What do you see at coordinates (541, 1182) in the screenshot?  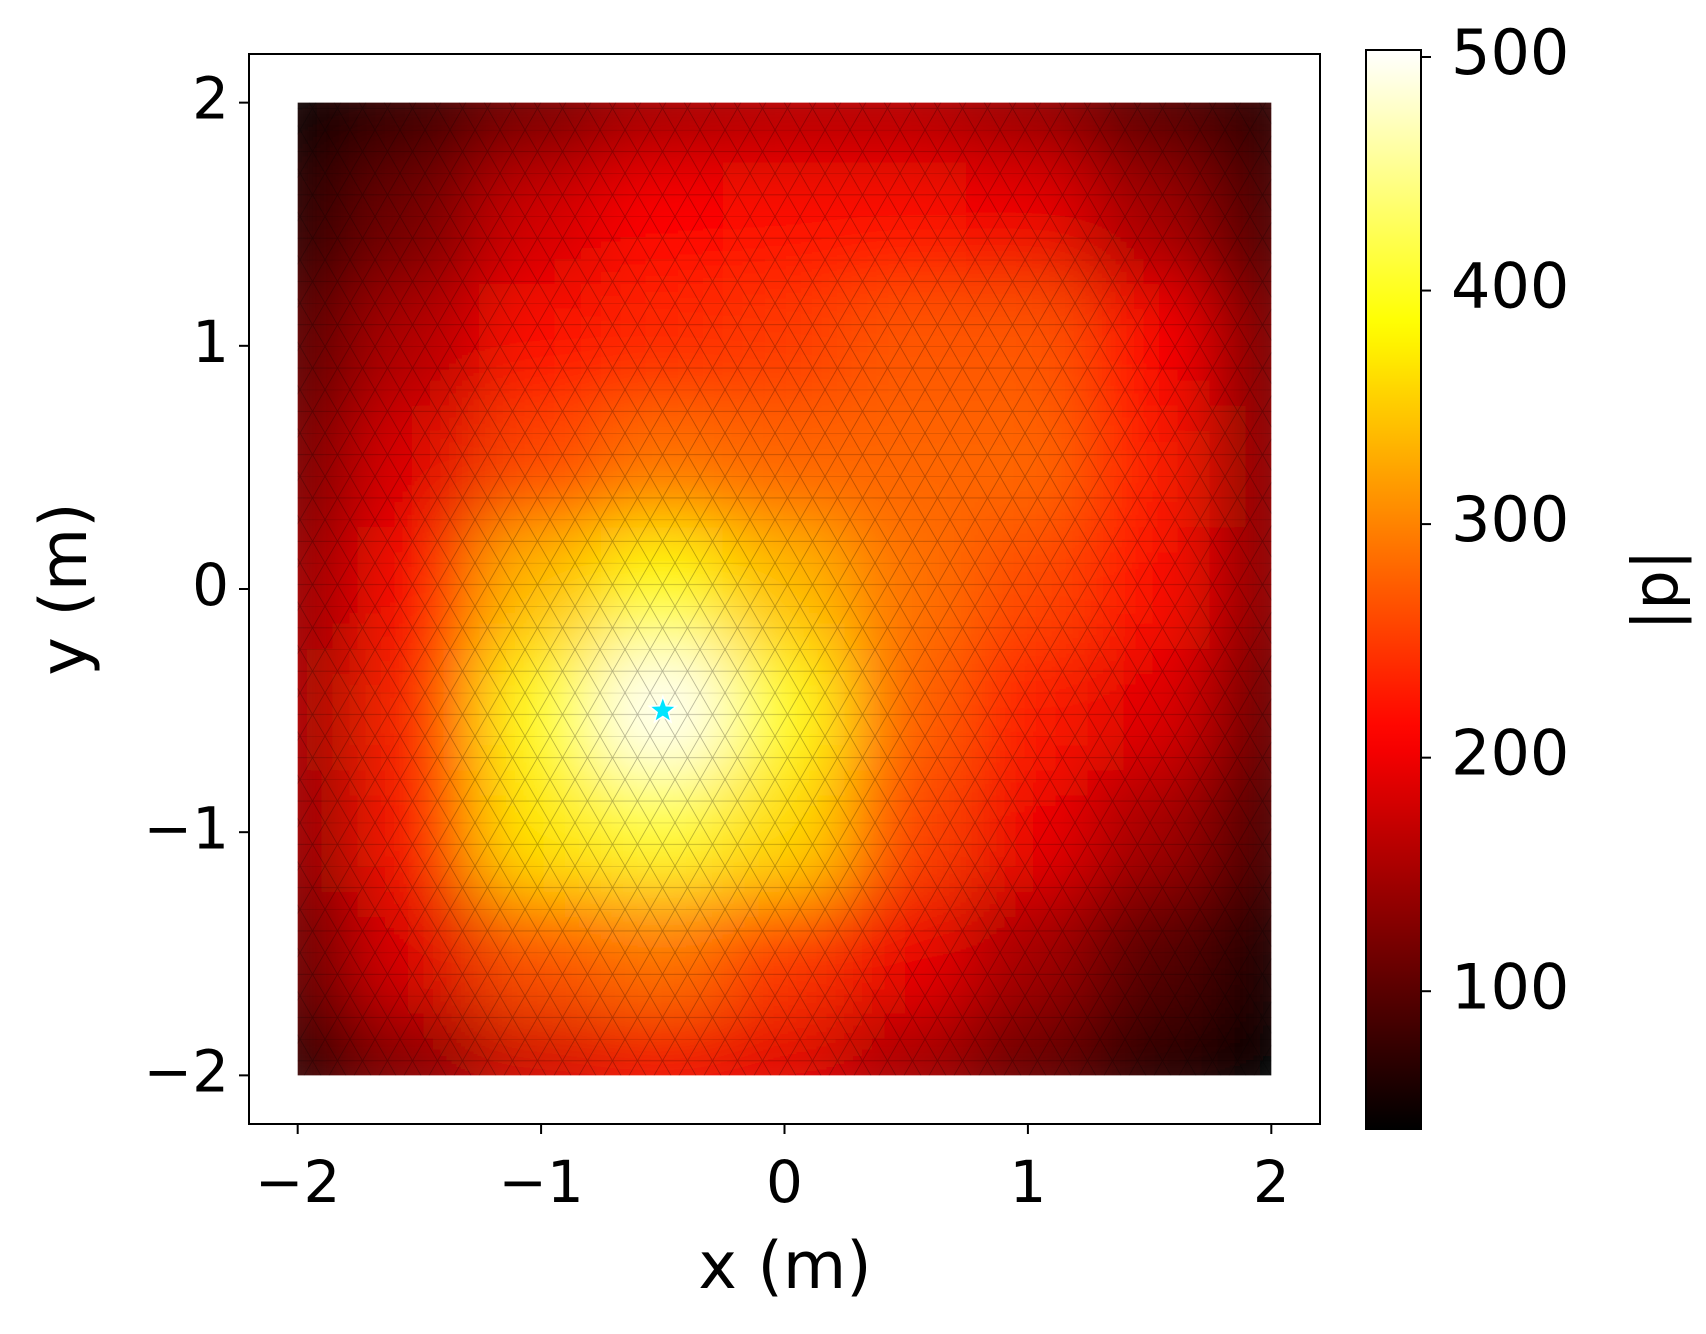 I see `x-tick-label: −1` at bounding box center [541, 1182].